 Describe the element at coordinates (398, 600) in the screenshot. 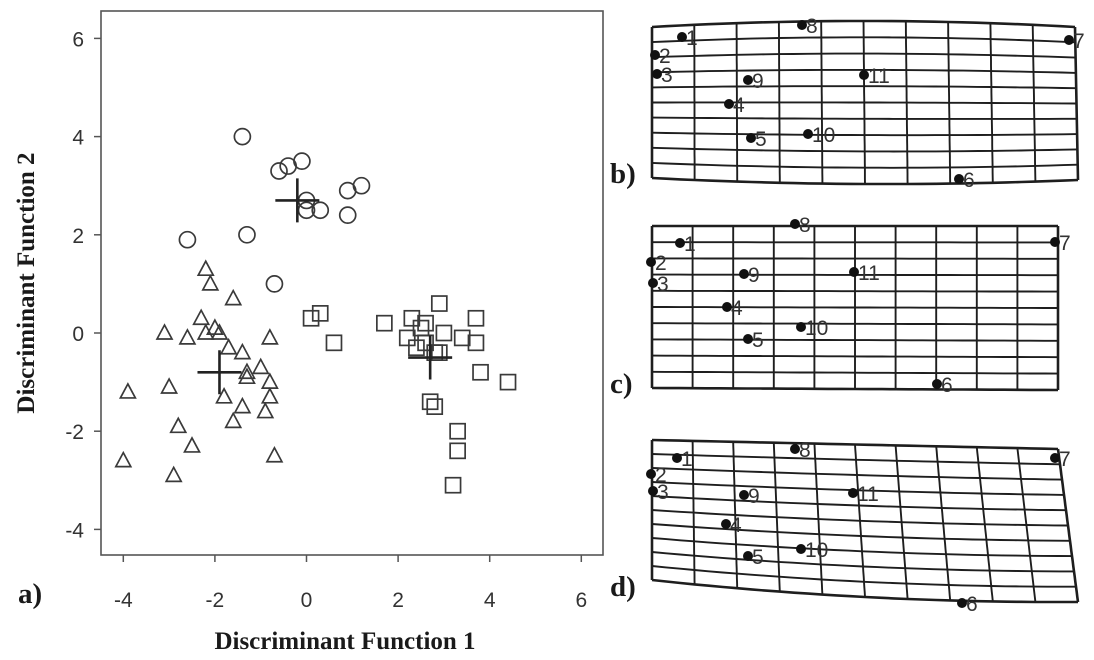

I see `x-tick-label: 2` at that location.